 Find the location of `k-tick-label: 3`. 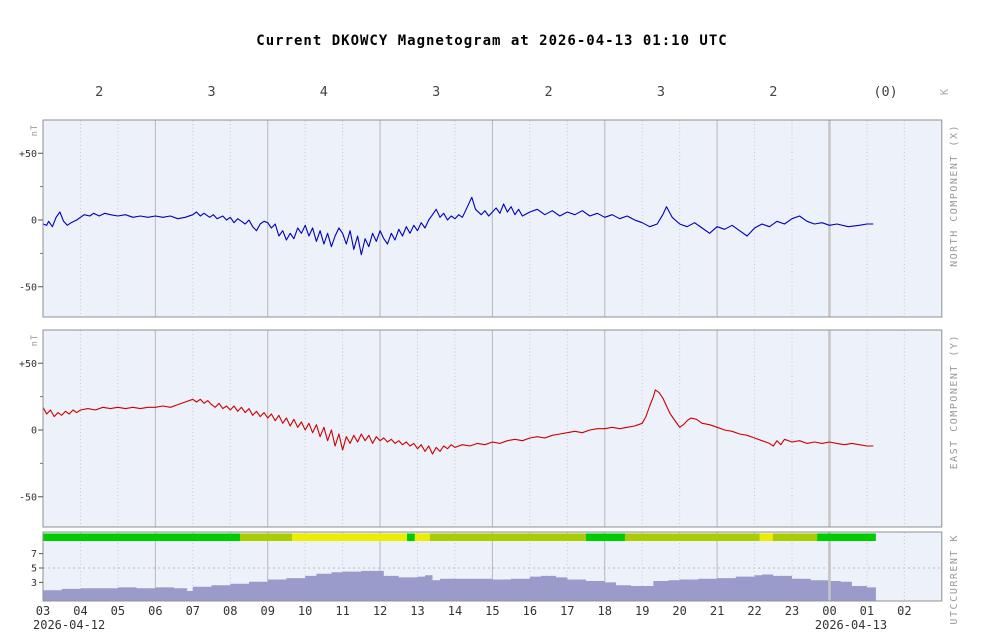

k-tick-label: 3 is located at coordinates (34, 583).